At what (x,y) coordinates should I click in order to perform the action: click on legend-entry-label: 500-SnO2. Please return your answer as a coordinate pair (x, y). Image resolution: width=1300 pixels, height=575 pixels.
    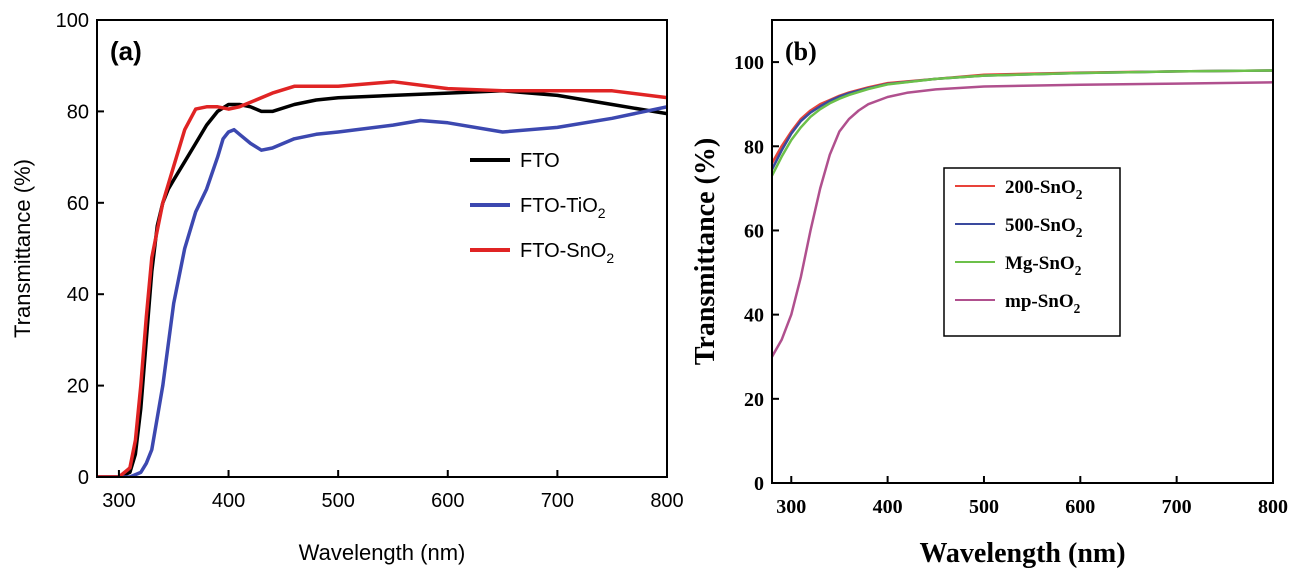
    Looking at the image, I should click on (1044, 227).